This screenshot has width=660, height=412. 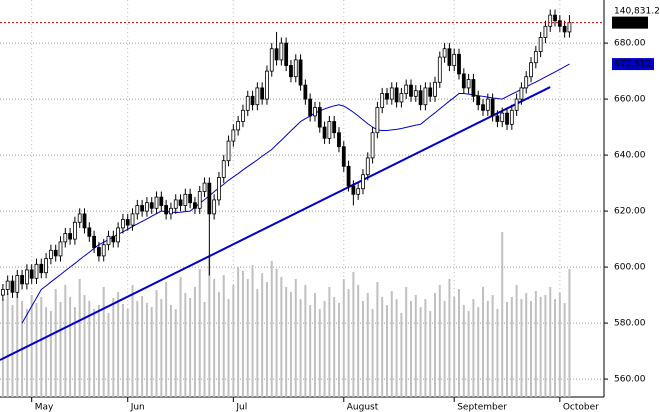 What do you see at coordinates (630, 100) in the screenshot?
I see `y-tick-label: 660.00` at bounding box center [630, 100].